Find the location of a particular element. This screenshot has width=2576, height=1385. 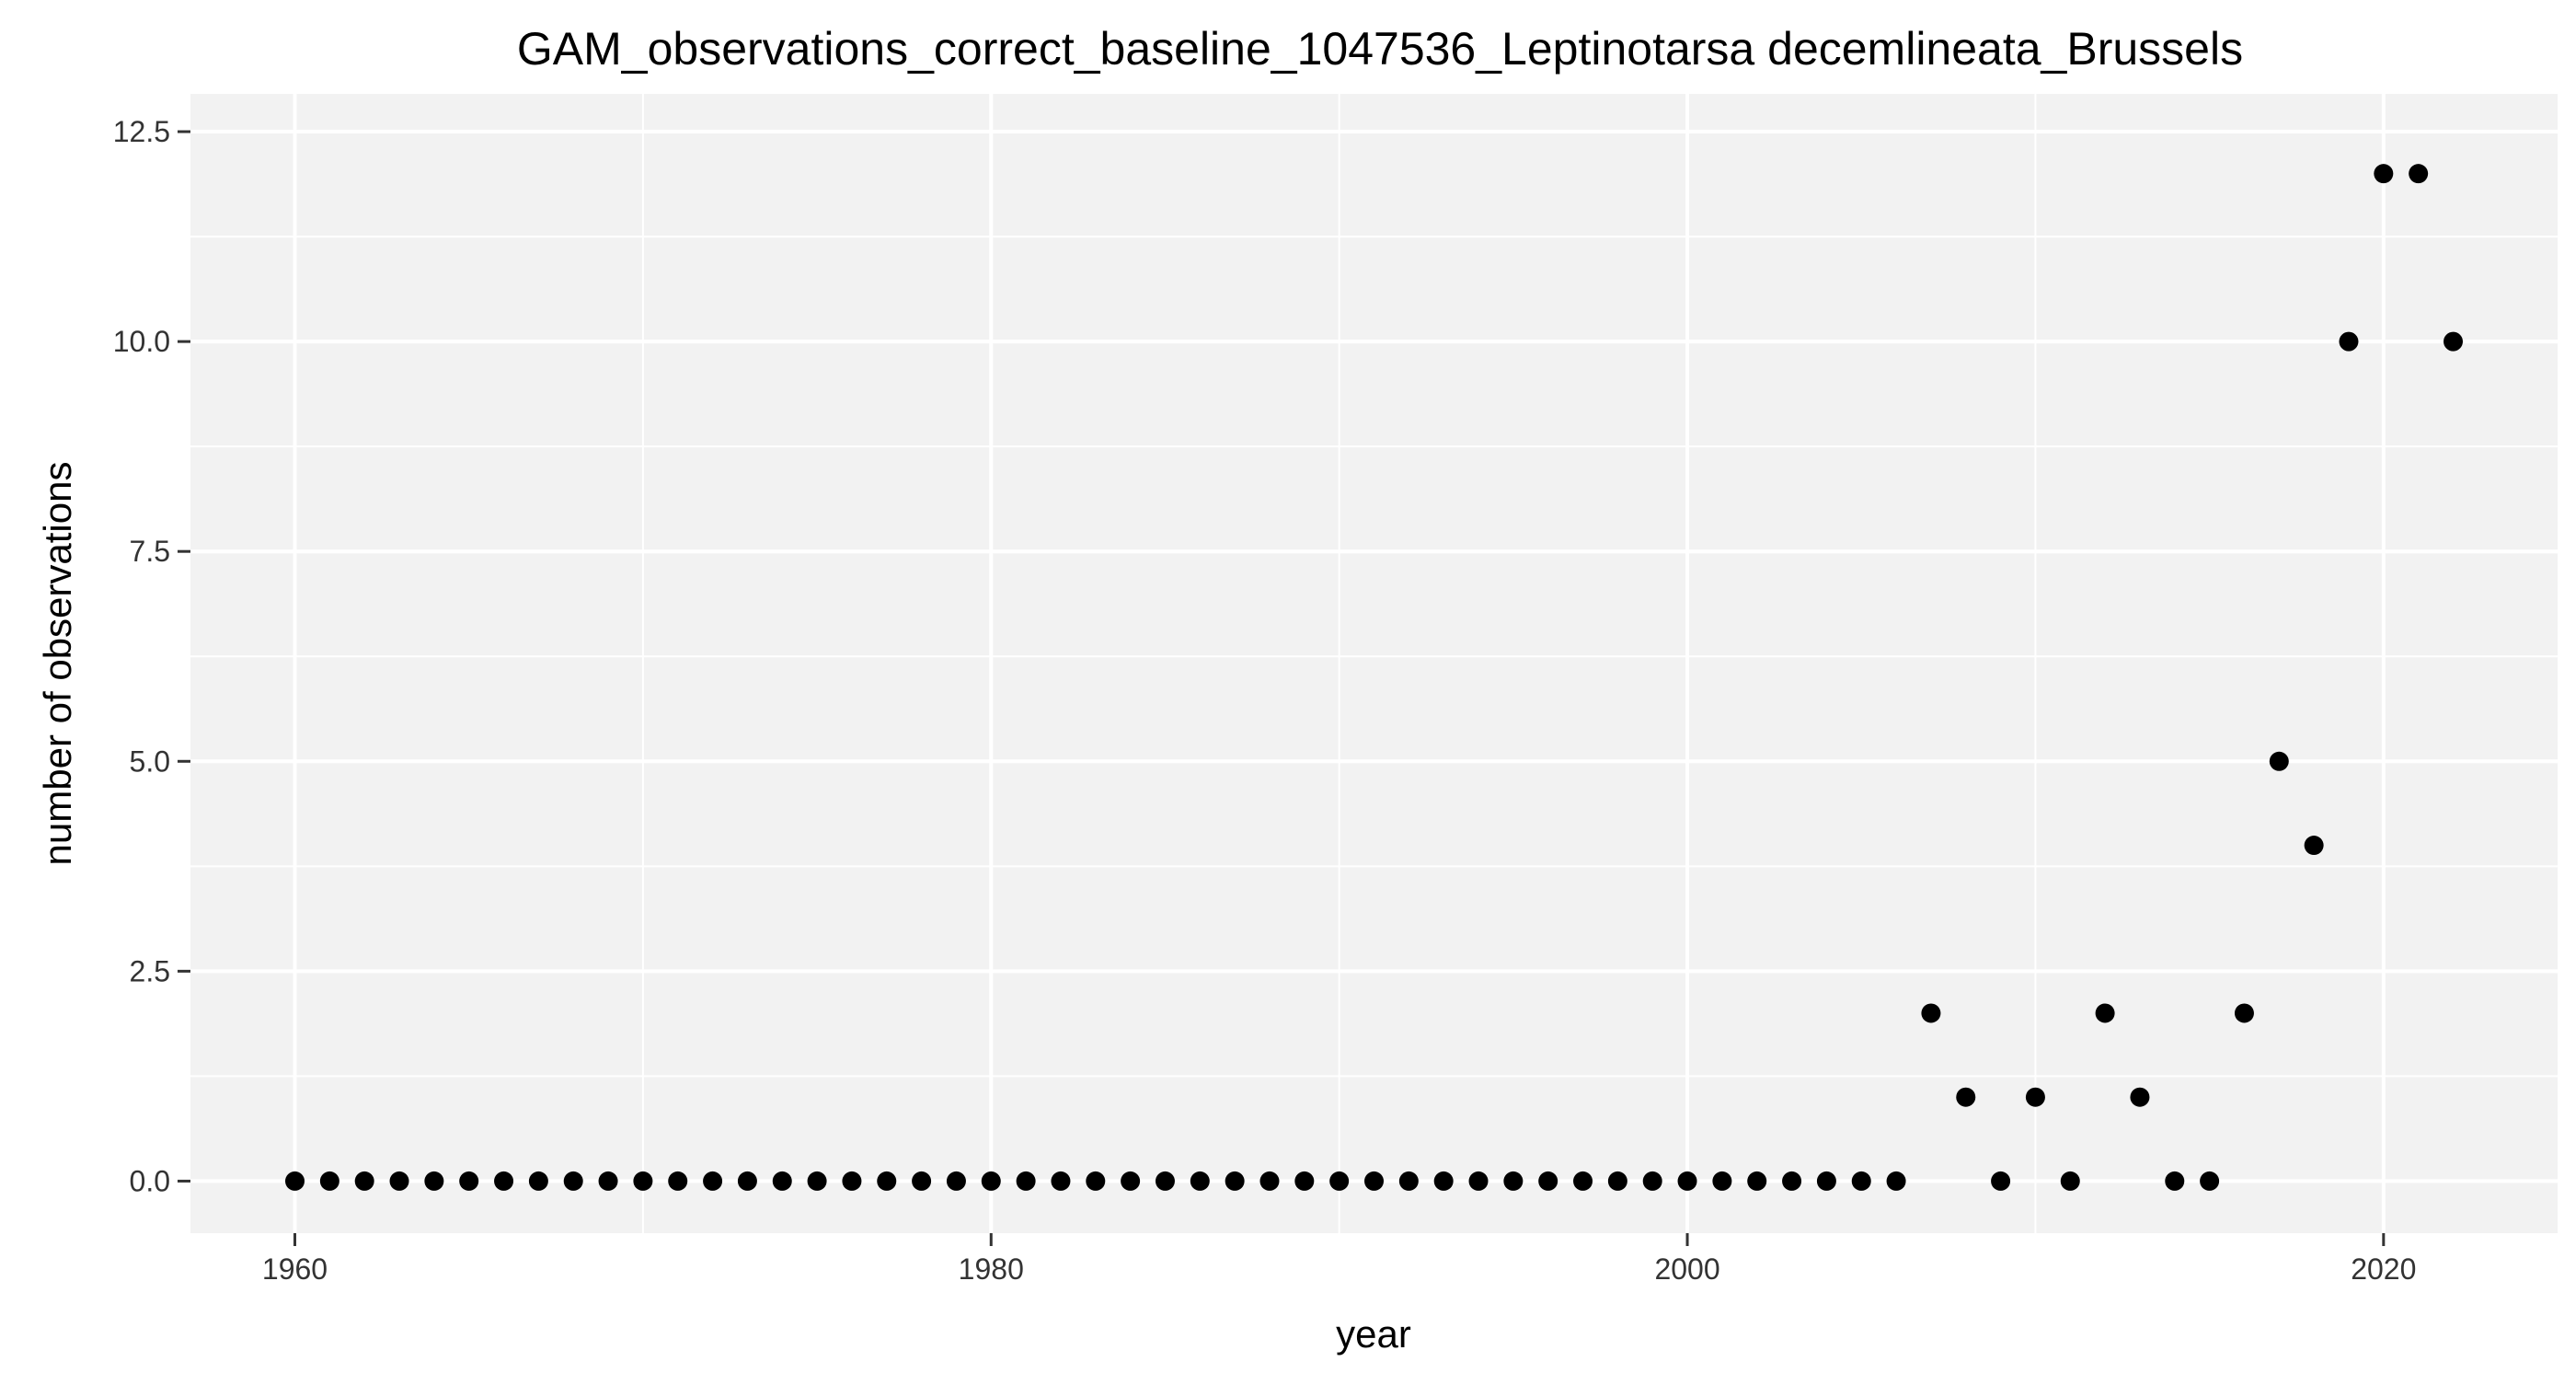

y-tick-label: 2.5 is located at coordinates (150, 970).